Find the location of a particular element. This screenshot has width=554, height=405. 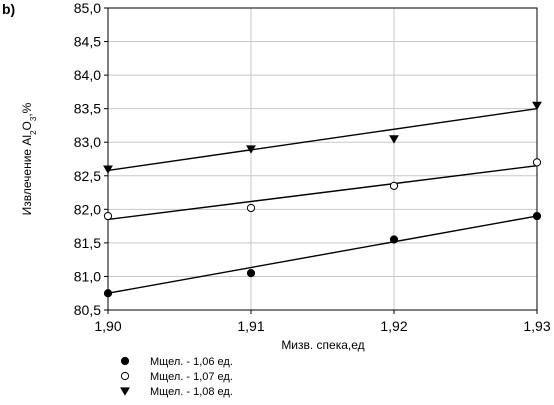

y-tick-label: 81,5 is located at coordinates (87, 243).